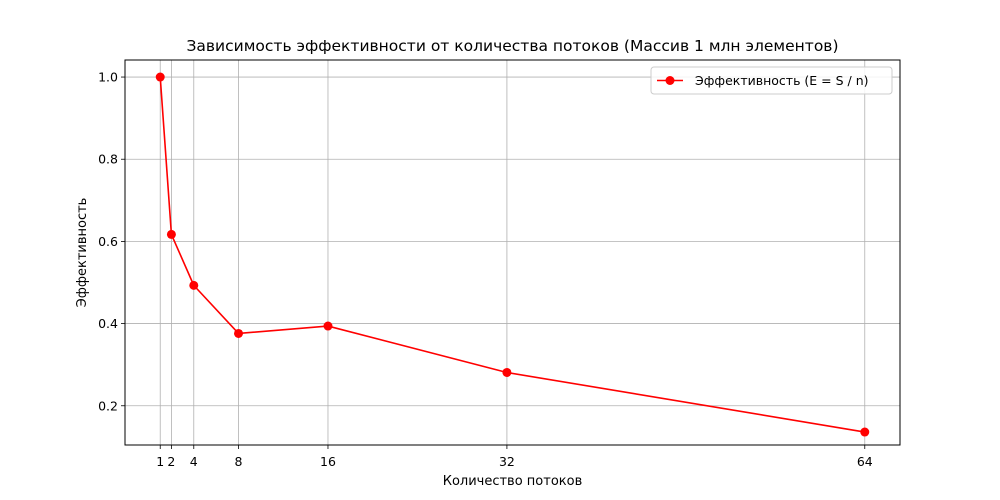 The width and height of the screenshot is (1000, 500). I want to click on legend-frame, so click(771, 80).